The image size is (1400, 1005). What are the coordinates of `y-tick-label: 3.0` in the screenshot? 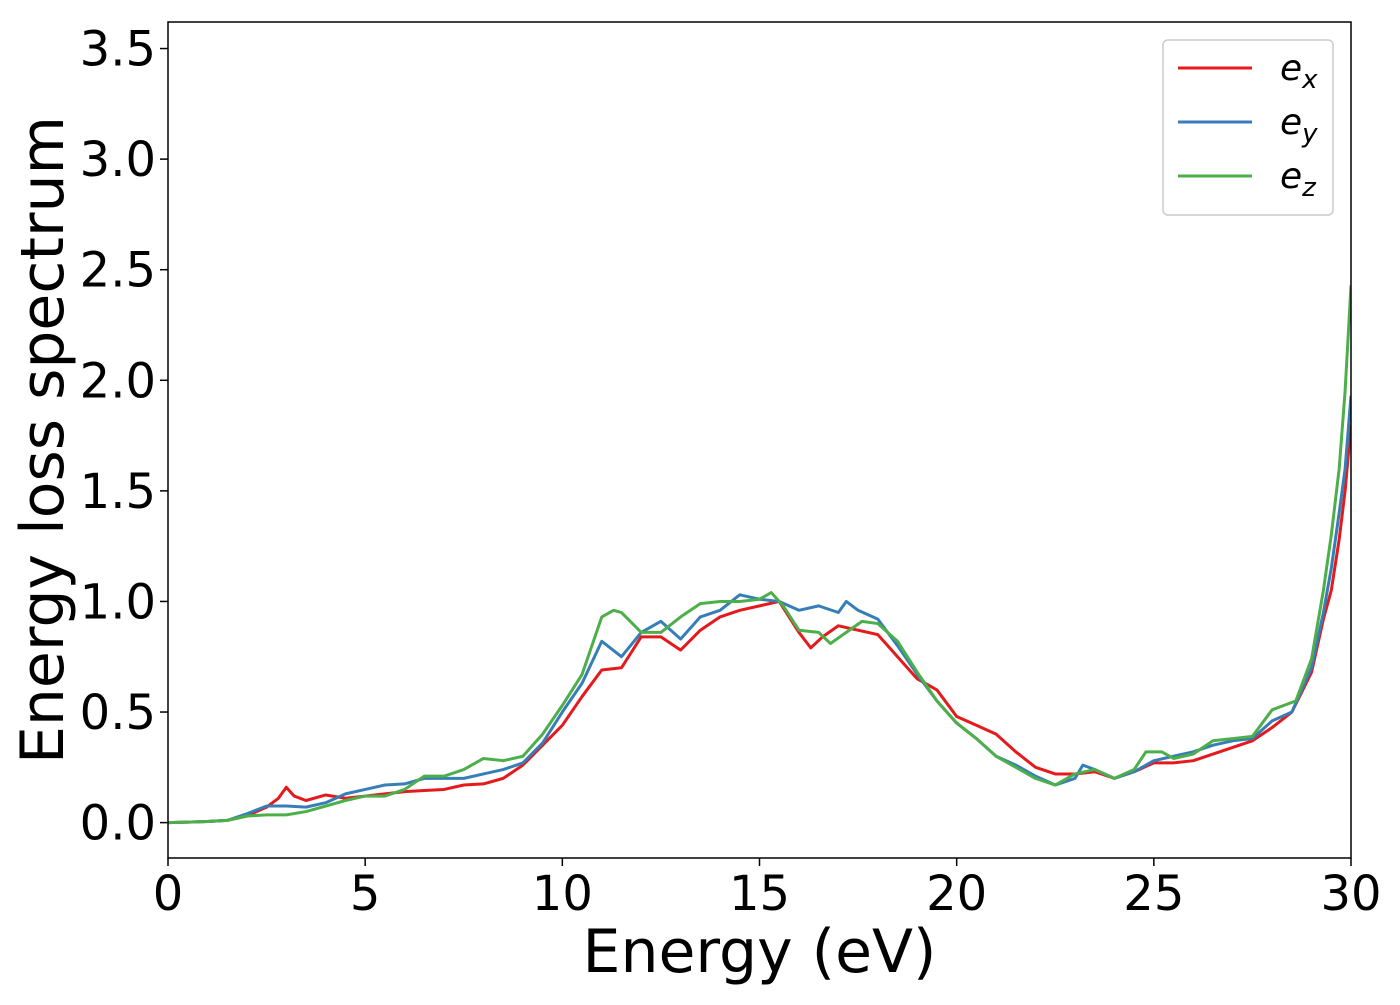 It's located at (118, 160).